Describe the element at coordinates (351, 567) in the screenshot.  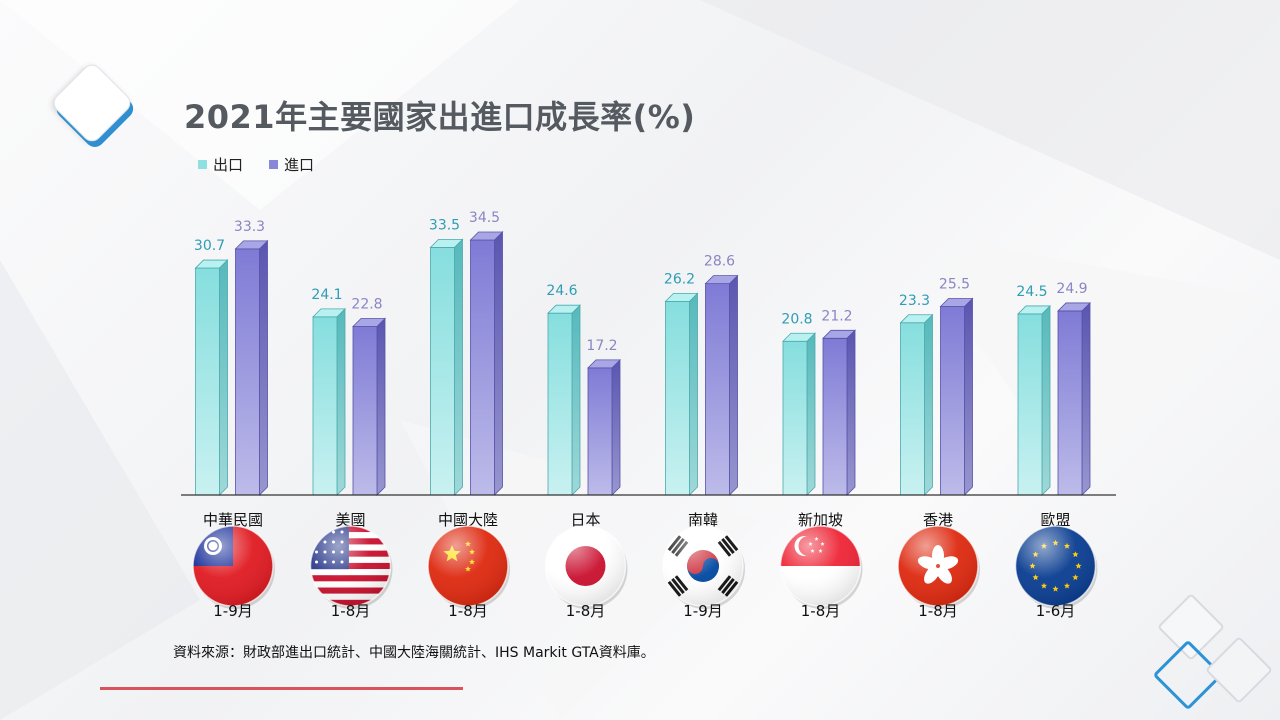
I see `usa-flag-icon` at that location.